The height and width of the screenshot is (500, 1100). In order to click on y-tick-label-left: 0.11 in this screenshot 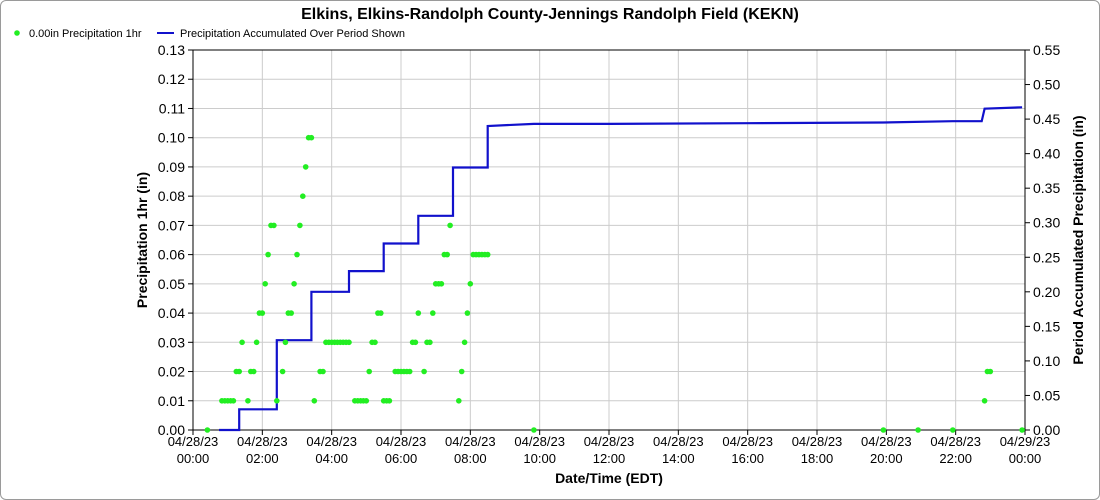, I will do `click(172, 108)`.